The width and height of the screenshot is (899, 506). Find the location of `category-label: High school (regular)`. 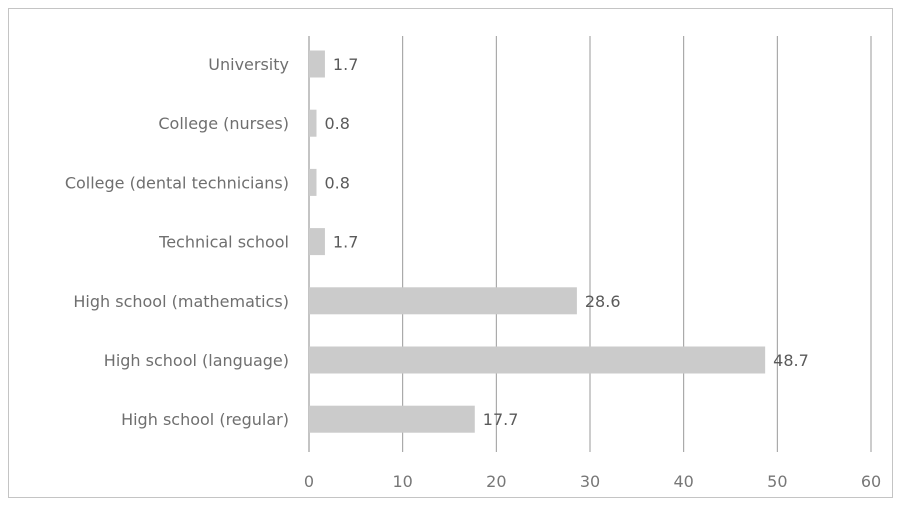

category-label: High school (regular) is located at coordinates (205, 419).